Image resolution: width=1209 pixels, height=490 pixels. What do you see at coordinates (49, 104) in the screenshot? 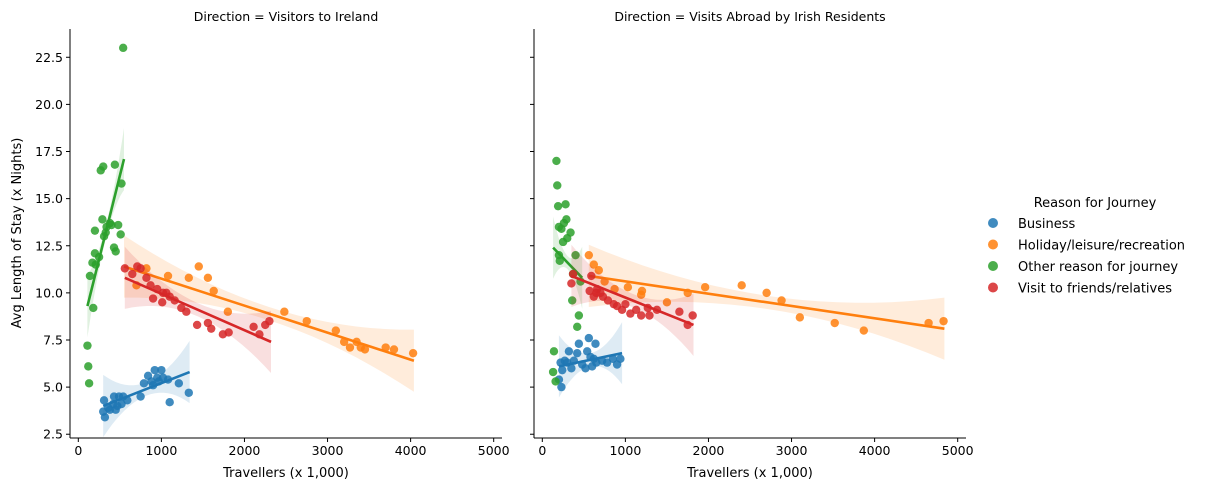
I see `y-tick-label: 20.0` at bounding box center [49, 104].